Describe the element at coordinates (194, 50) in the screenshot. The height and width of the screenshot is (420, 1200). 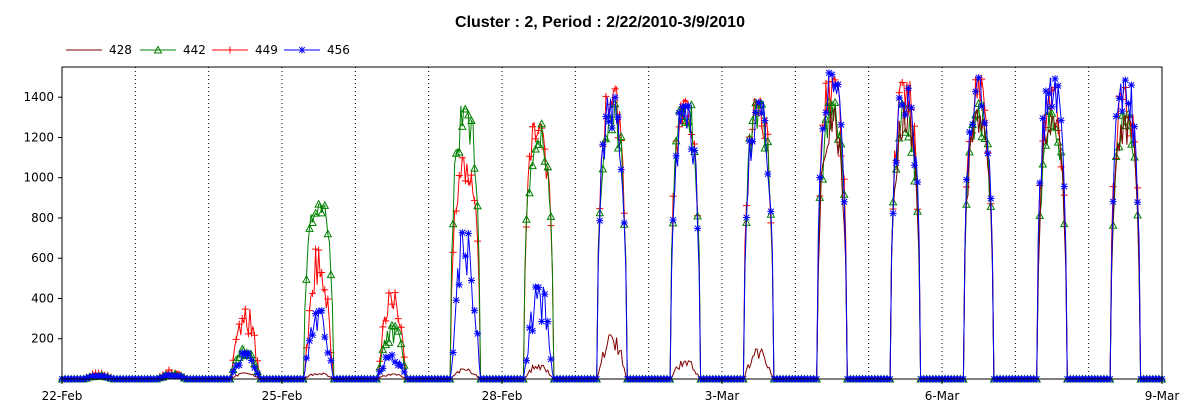
I see `legend-label: 442` at that location.